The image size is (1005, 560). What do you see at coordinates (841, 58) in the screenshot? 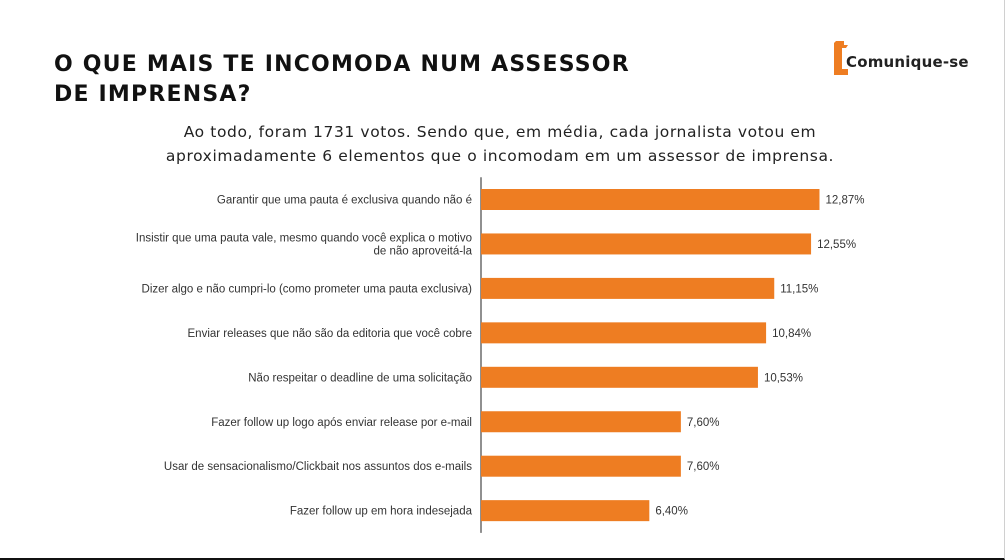
I see `speech-bubble-logo-icon` at bounding box center [841, 58].